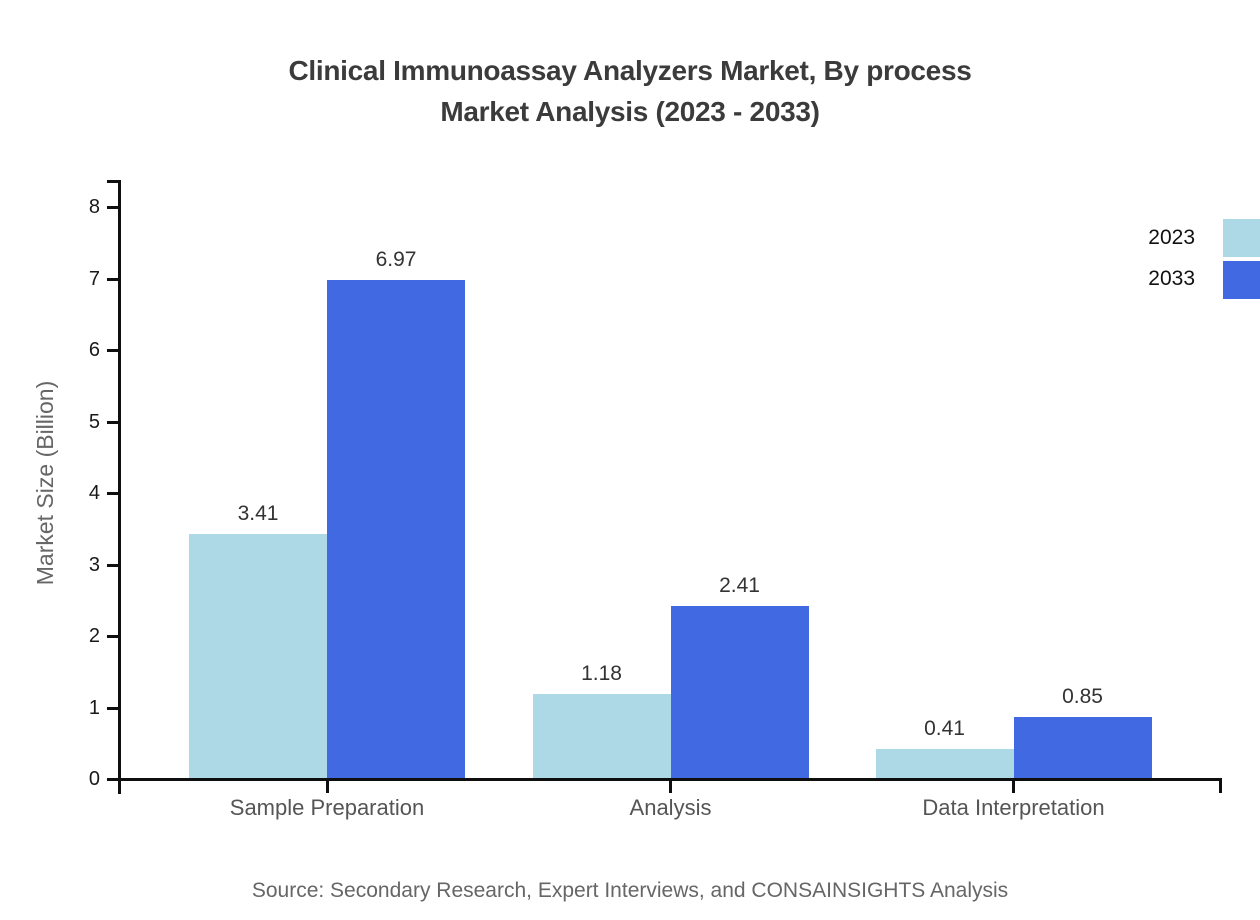 This screenshot has height=920, width=1260. What do you see at coordinates (396, 529) in the screenshot?
I see `bar-2033-sample-preparation` at bounding box center [396, 529].